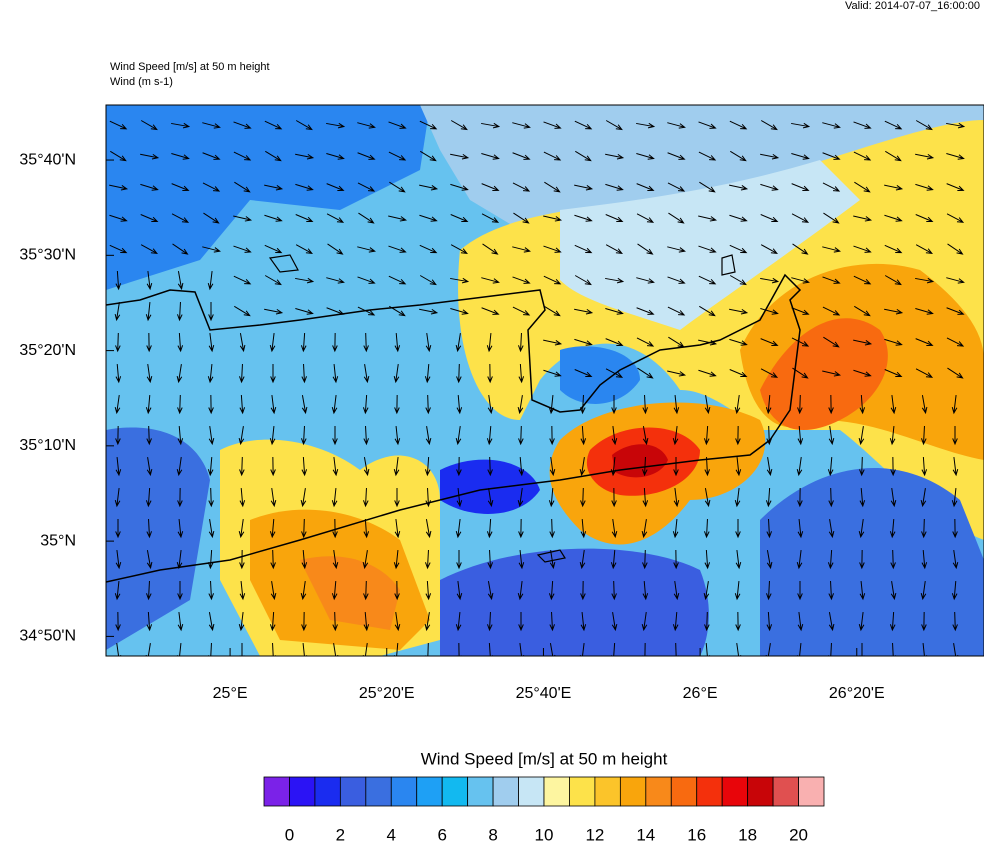 The height and width of the screenshot is (850, 984). I want to click on colorbar-tick-label: 4, so click(391, 834).